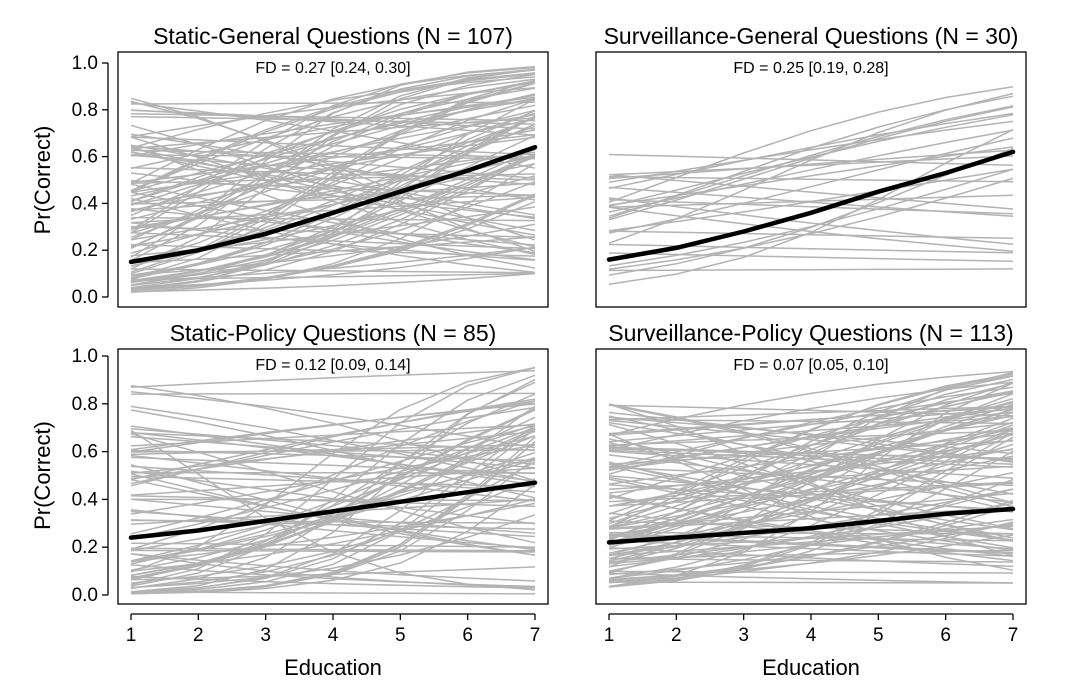  I want to click on x-tick-label: 1, so click(609, 635).